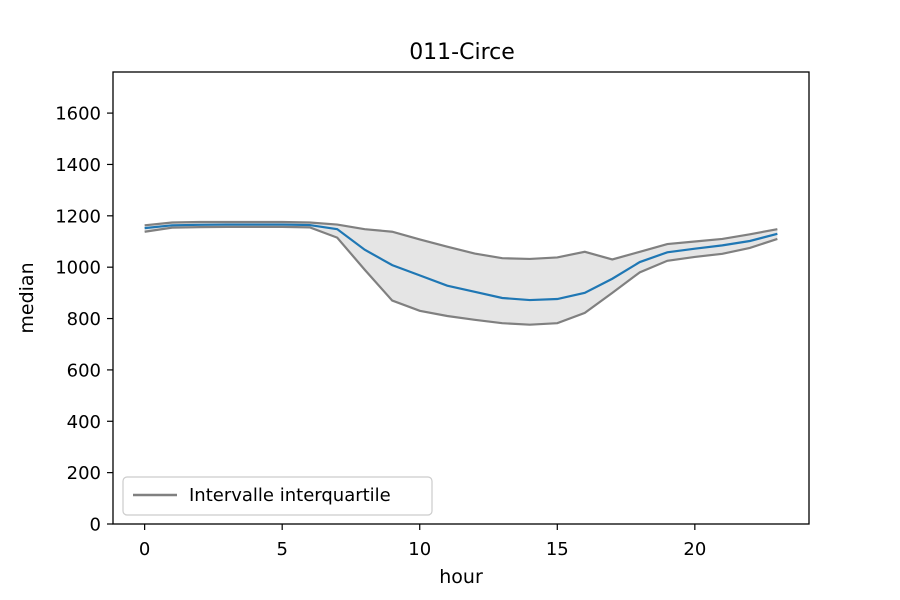  Describe the element at coordinates (290, 495) in the screenshot. I see `legend-label-iqr: Intervalle interquartile` at that location.